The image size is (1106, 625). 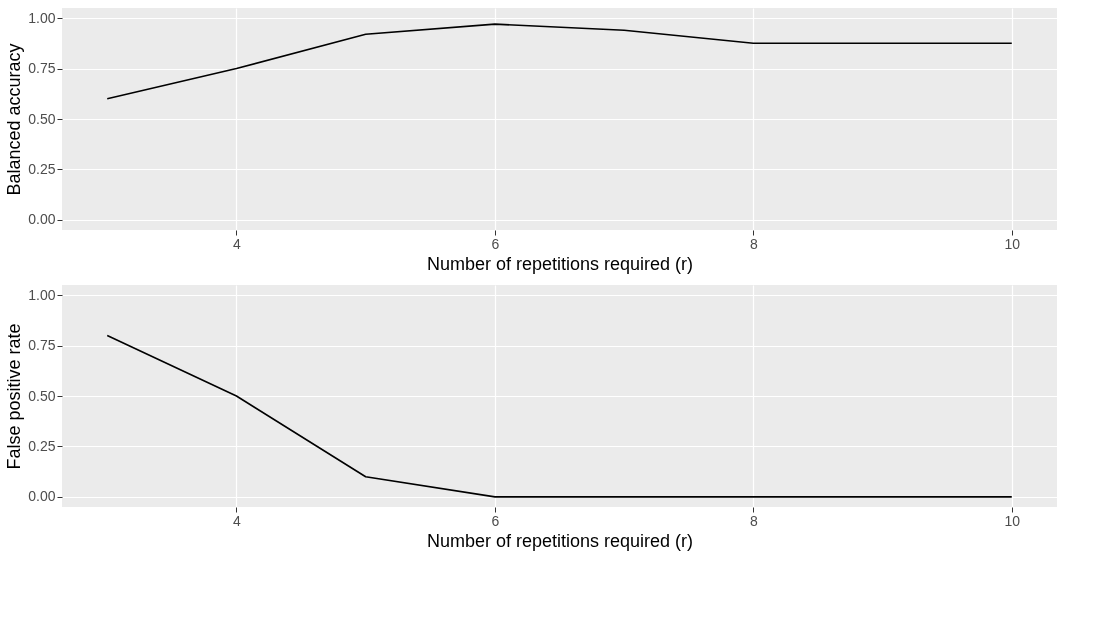 I want to click on y-axis-title: False positive rate, so click(x=14, y=396).